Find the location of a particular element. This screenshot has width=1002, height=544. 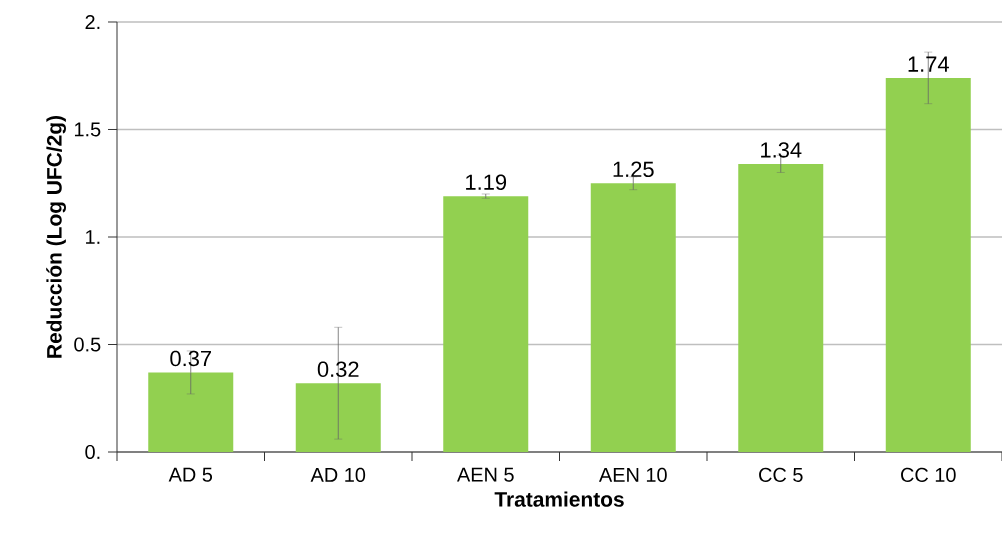

y-tick-label: 0.5 is located at coordinates (87, 344).